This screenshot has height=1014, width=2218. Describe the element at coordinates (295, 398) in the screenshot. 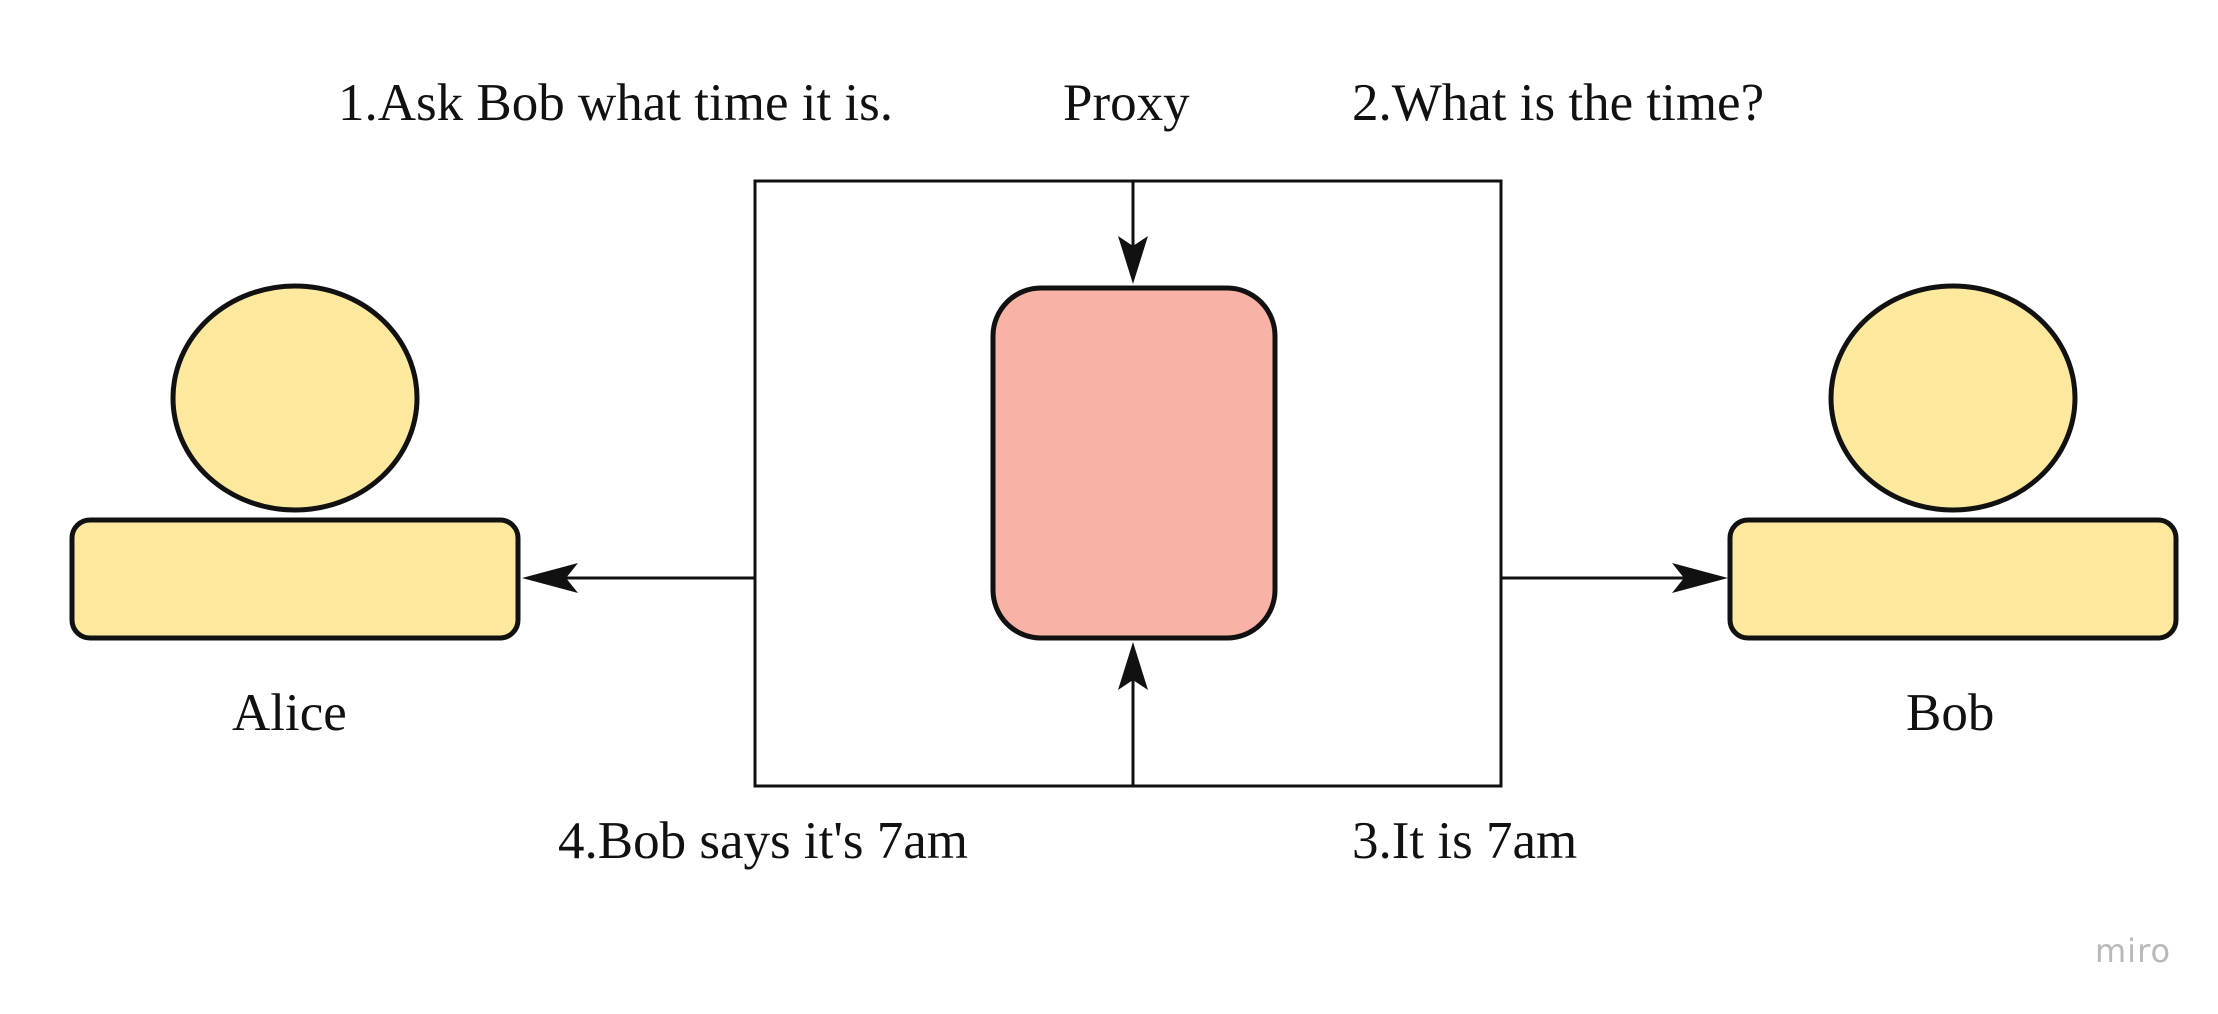

I see `alice-head` at that location.